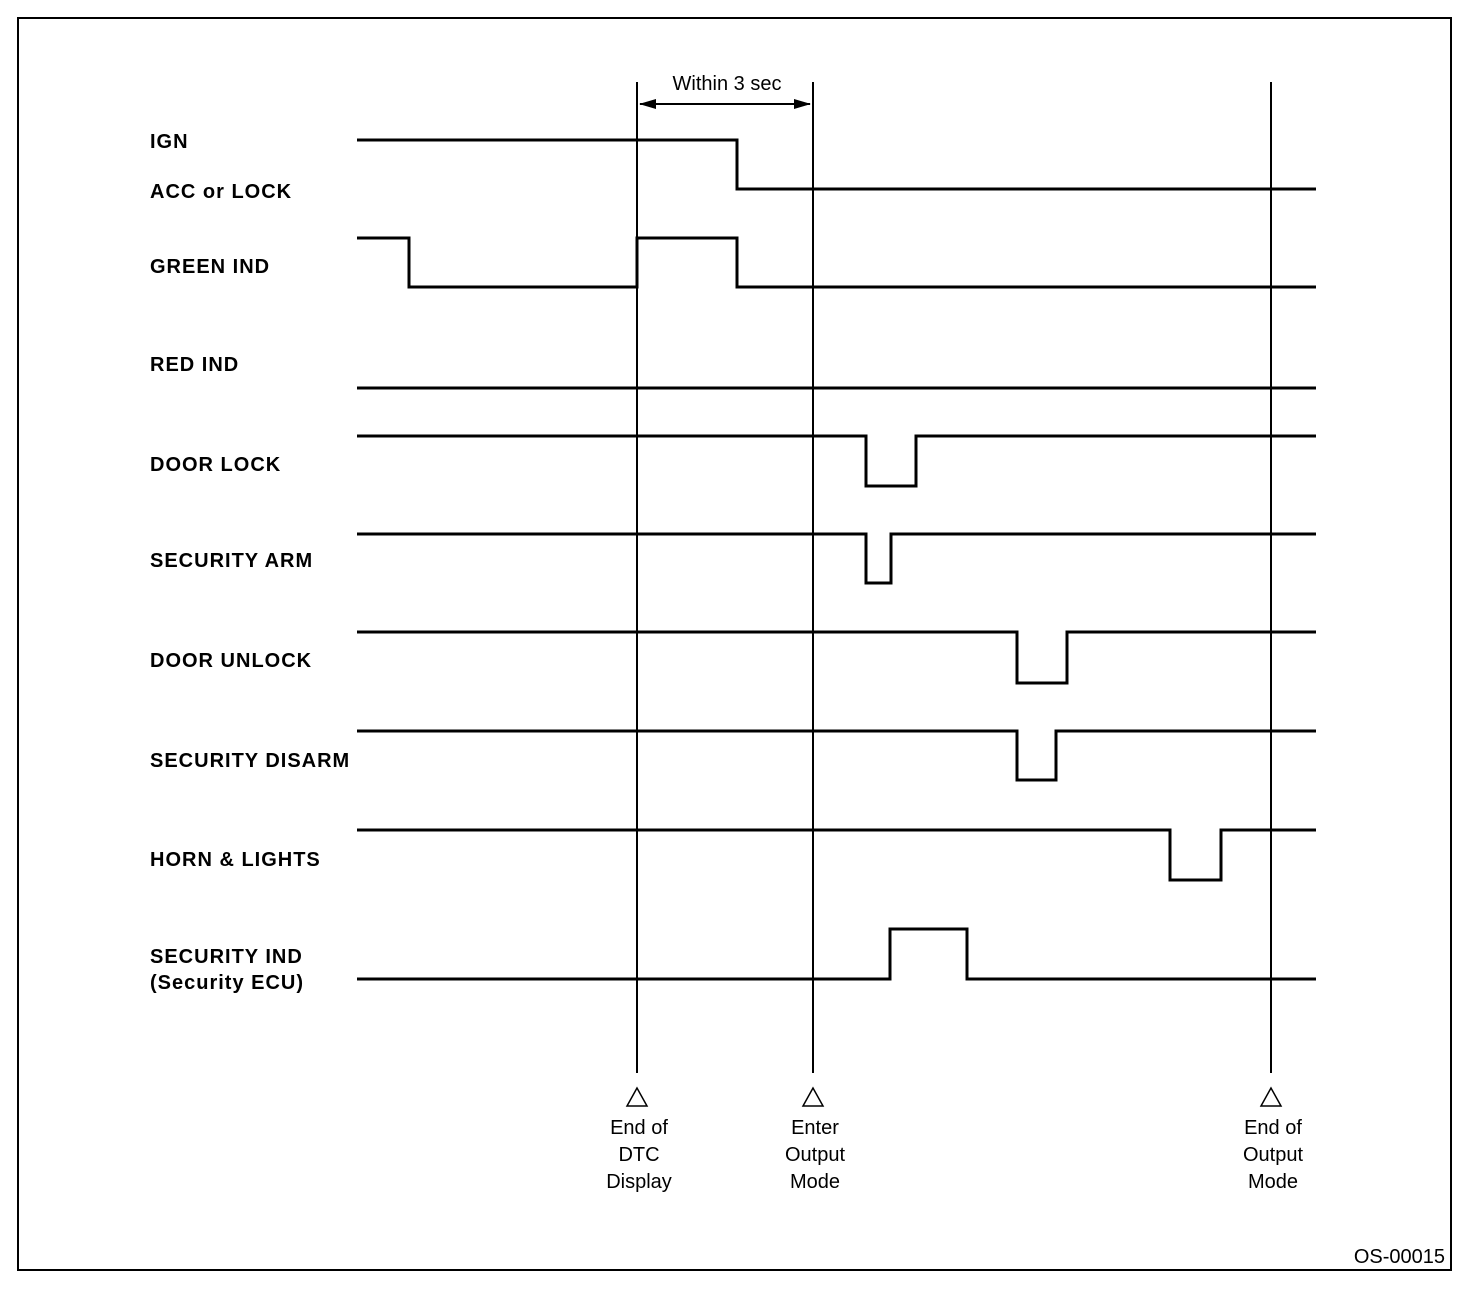 This screenshot has height=1296, width=1472. I want to click on marker-label-end-3: Mode, so click(1273, 1182).